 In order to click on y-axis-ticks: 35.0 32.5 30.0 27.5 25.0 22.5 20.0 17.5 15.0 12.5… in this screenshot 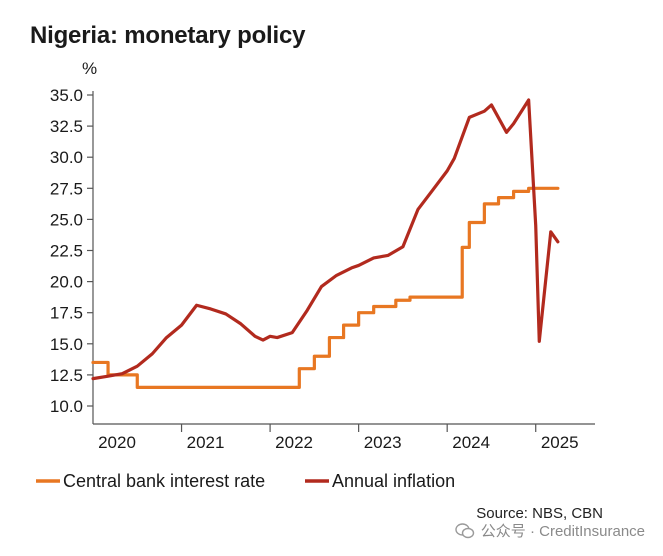, I will do `click(71, 251)`.